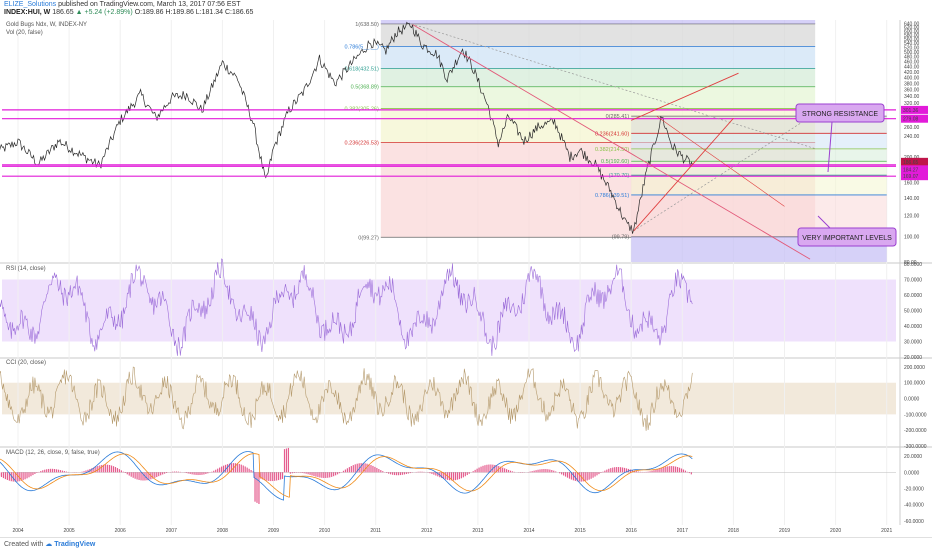  I want to click on tradingview-logo-icon: ☁, so click(48, 544).